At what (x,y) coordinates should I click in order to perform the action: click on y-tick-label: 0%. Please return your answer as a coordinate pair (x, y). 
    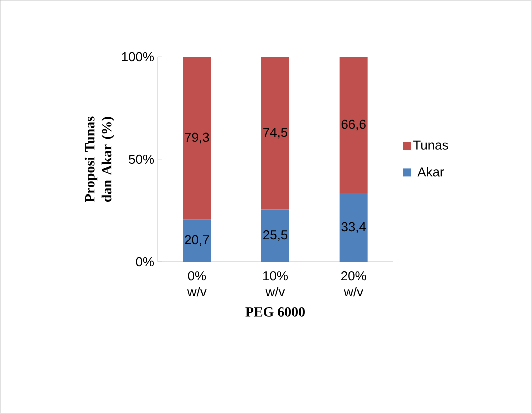
    Looking at the image, I should click on (145, 262).